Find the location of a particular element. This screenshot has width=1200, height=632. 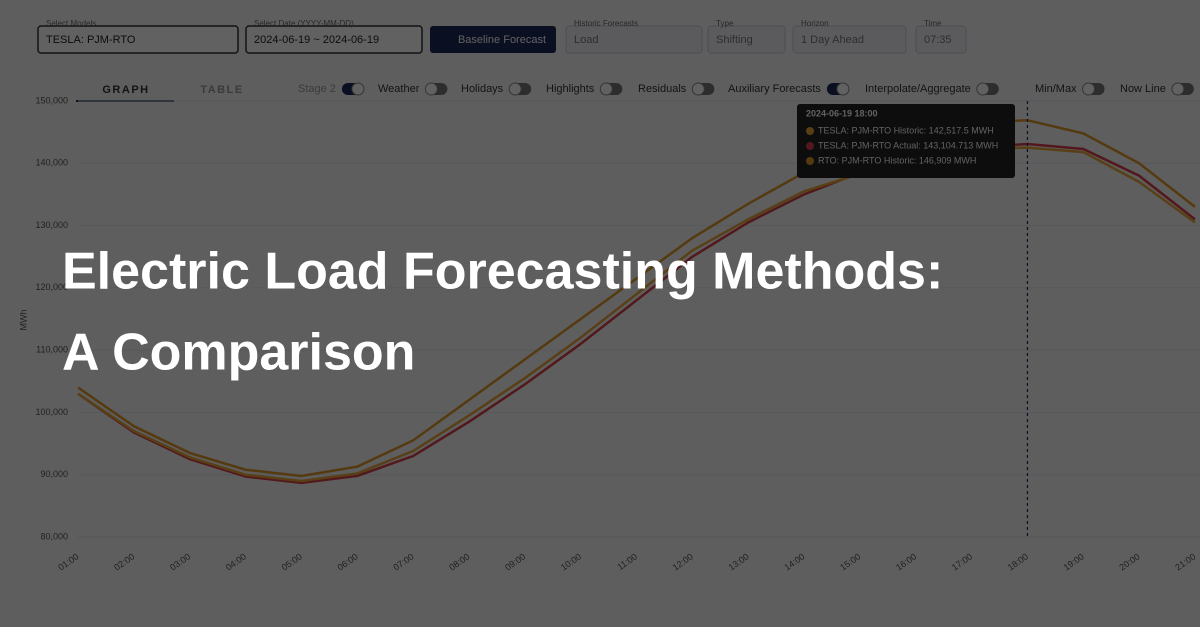

headline: A Comparison is located at coordinates (238, 353).